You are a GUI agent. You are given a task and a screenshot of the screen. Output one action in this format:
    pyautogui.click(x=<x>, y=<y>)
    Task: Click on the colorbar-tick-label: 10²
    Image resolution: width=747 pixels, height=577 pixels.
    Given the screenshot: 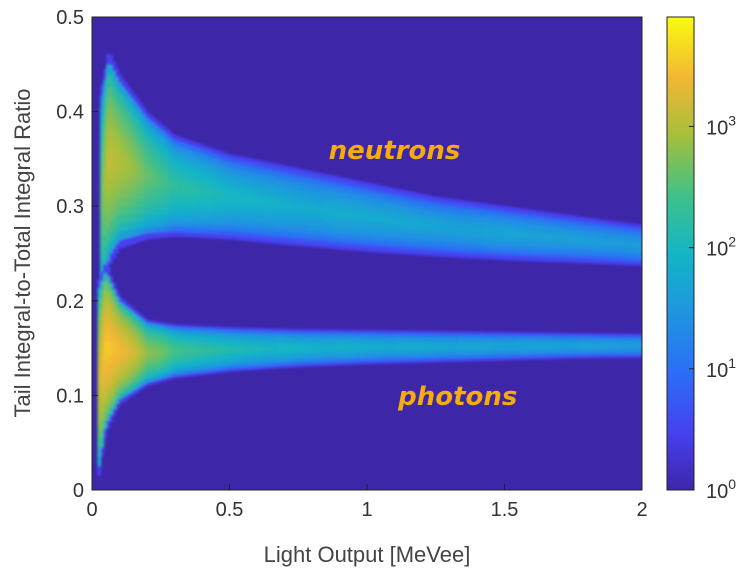 What is the action you would take?
    pyautogui.click(x=721, y=247)
    